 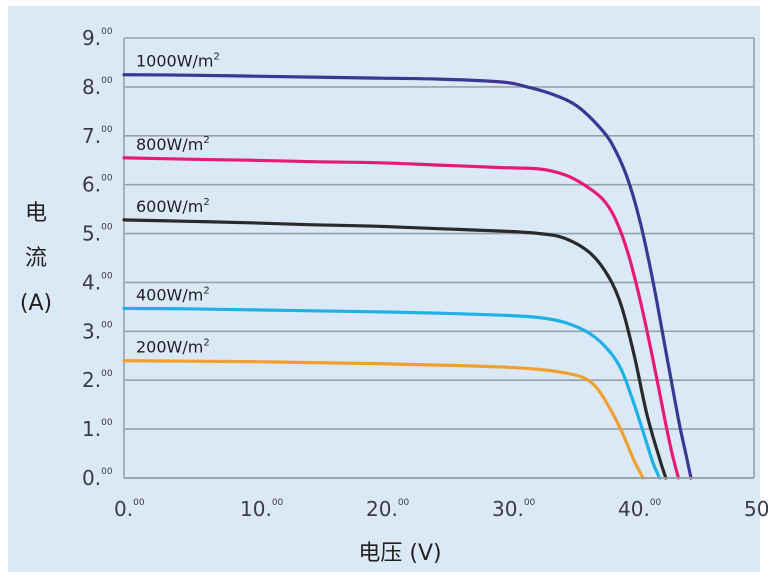 I want to click on y-axis-title-line: 流, so click(x=36, y=258).